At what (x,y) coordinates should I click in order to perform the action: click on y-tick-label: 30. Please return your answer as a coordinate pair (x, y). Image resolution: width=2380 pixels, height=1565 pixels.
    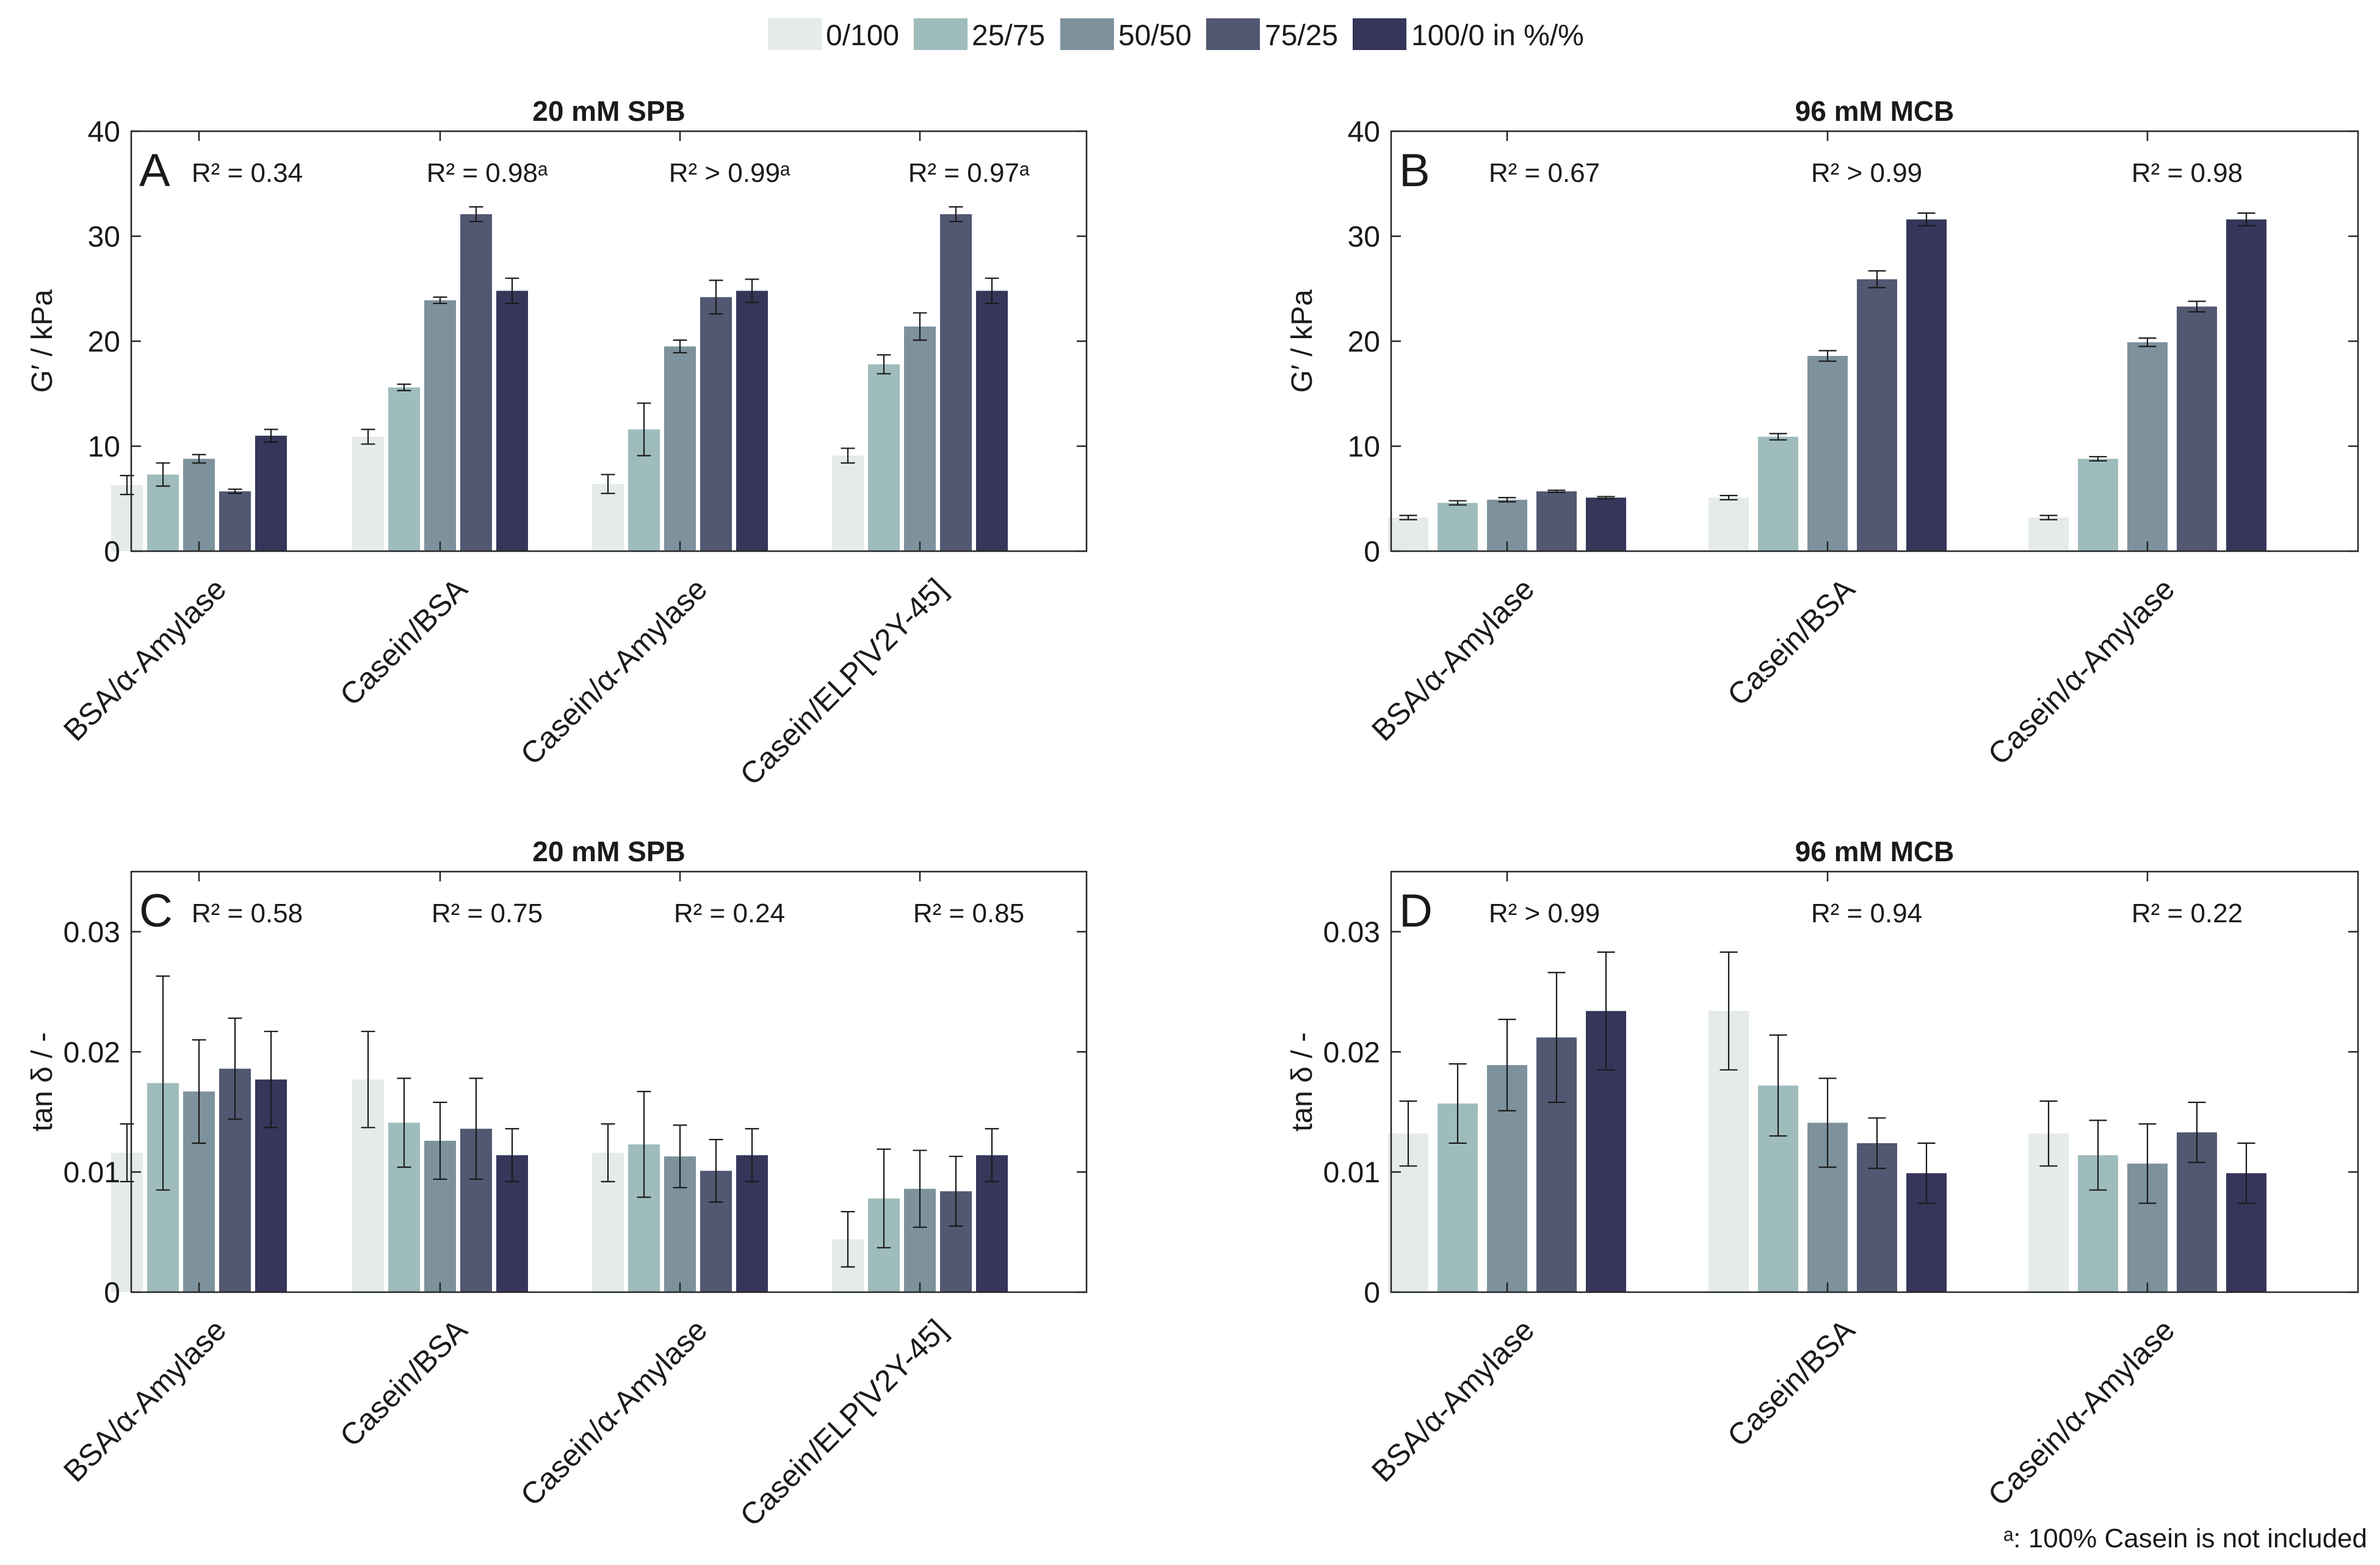
    Looking at the image, I should click on (104, 237).